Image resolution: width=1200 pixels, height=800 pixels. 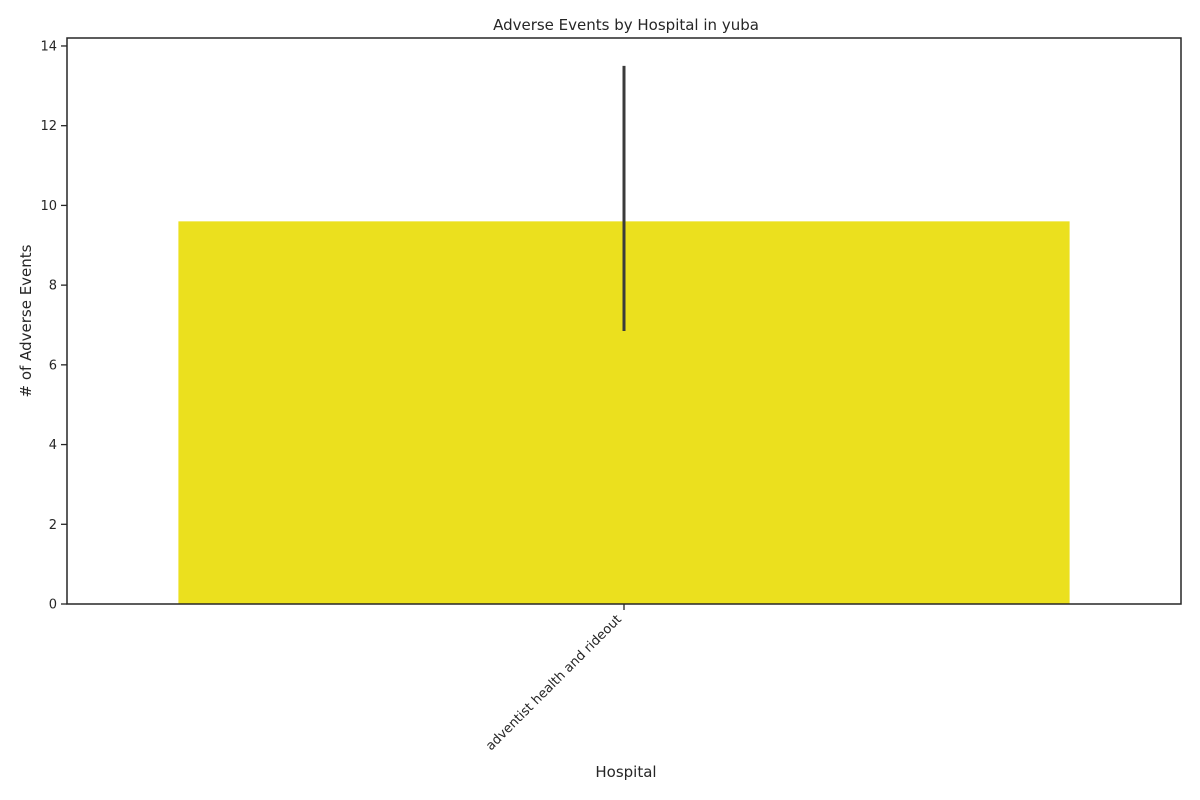 What do you see at coordinates (48, 126) in the screenshot?
I see `y-tick-label: 12` at bounding box center [48, 126].